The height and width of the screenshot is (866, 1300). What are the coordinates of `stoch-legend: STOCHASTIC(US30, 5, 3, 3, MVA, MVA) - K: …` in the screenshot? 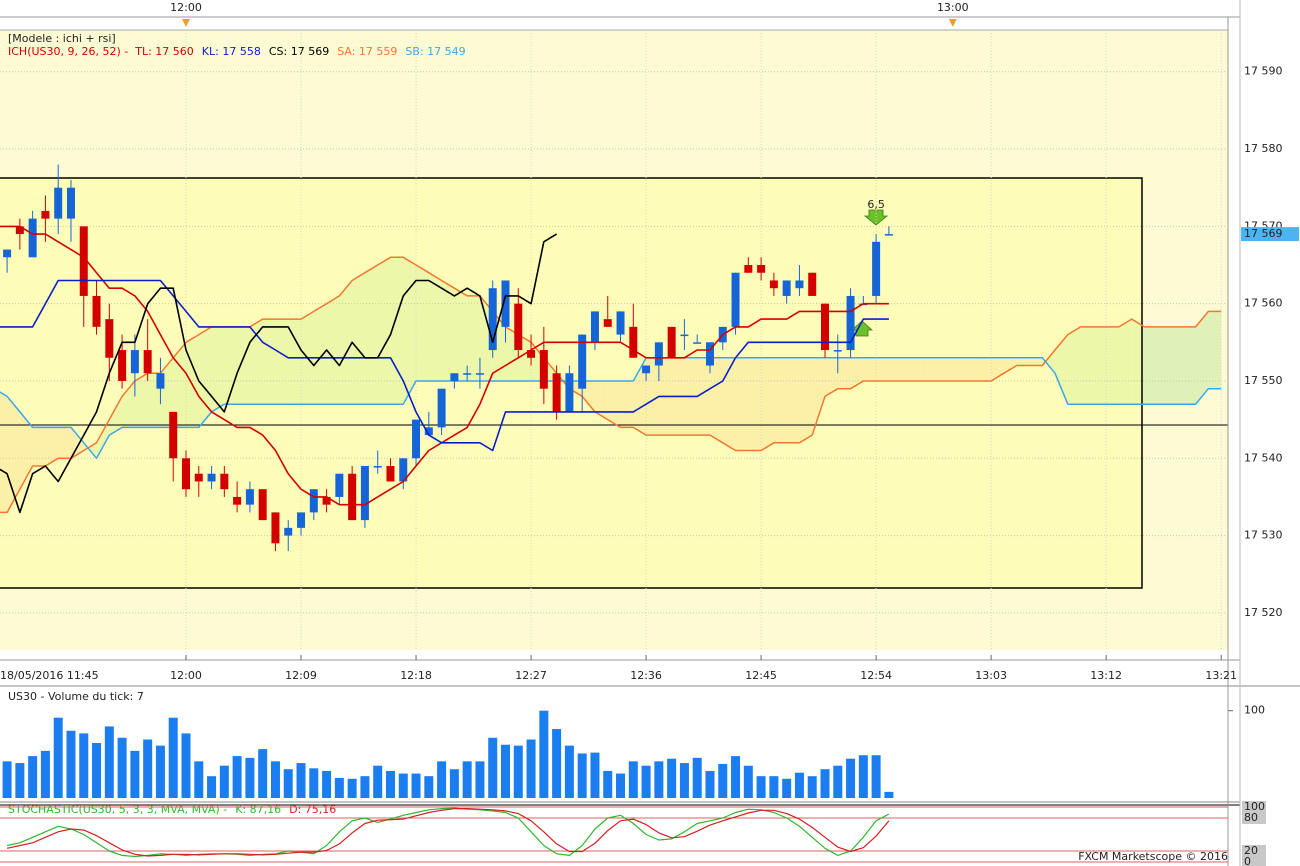 It's located at (172, 809).